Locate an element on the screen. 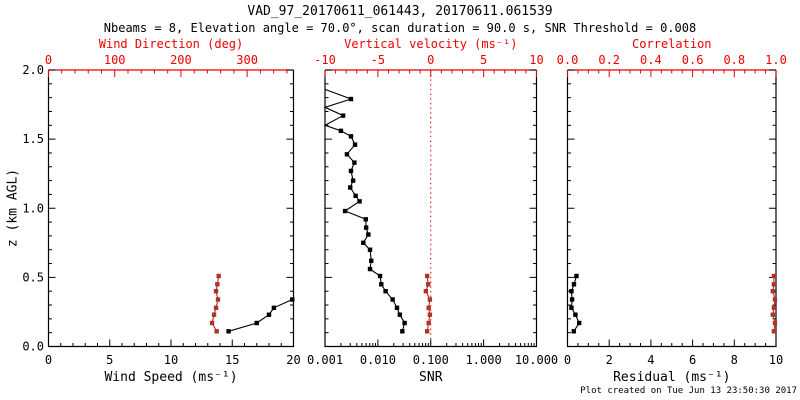 Image resolution: width=800 pixels, height=400 pixels. tick-label: 15 is located at coordinates (232, 360).